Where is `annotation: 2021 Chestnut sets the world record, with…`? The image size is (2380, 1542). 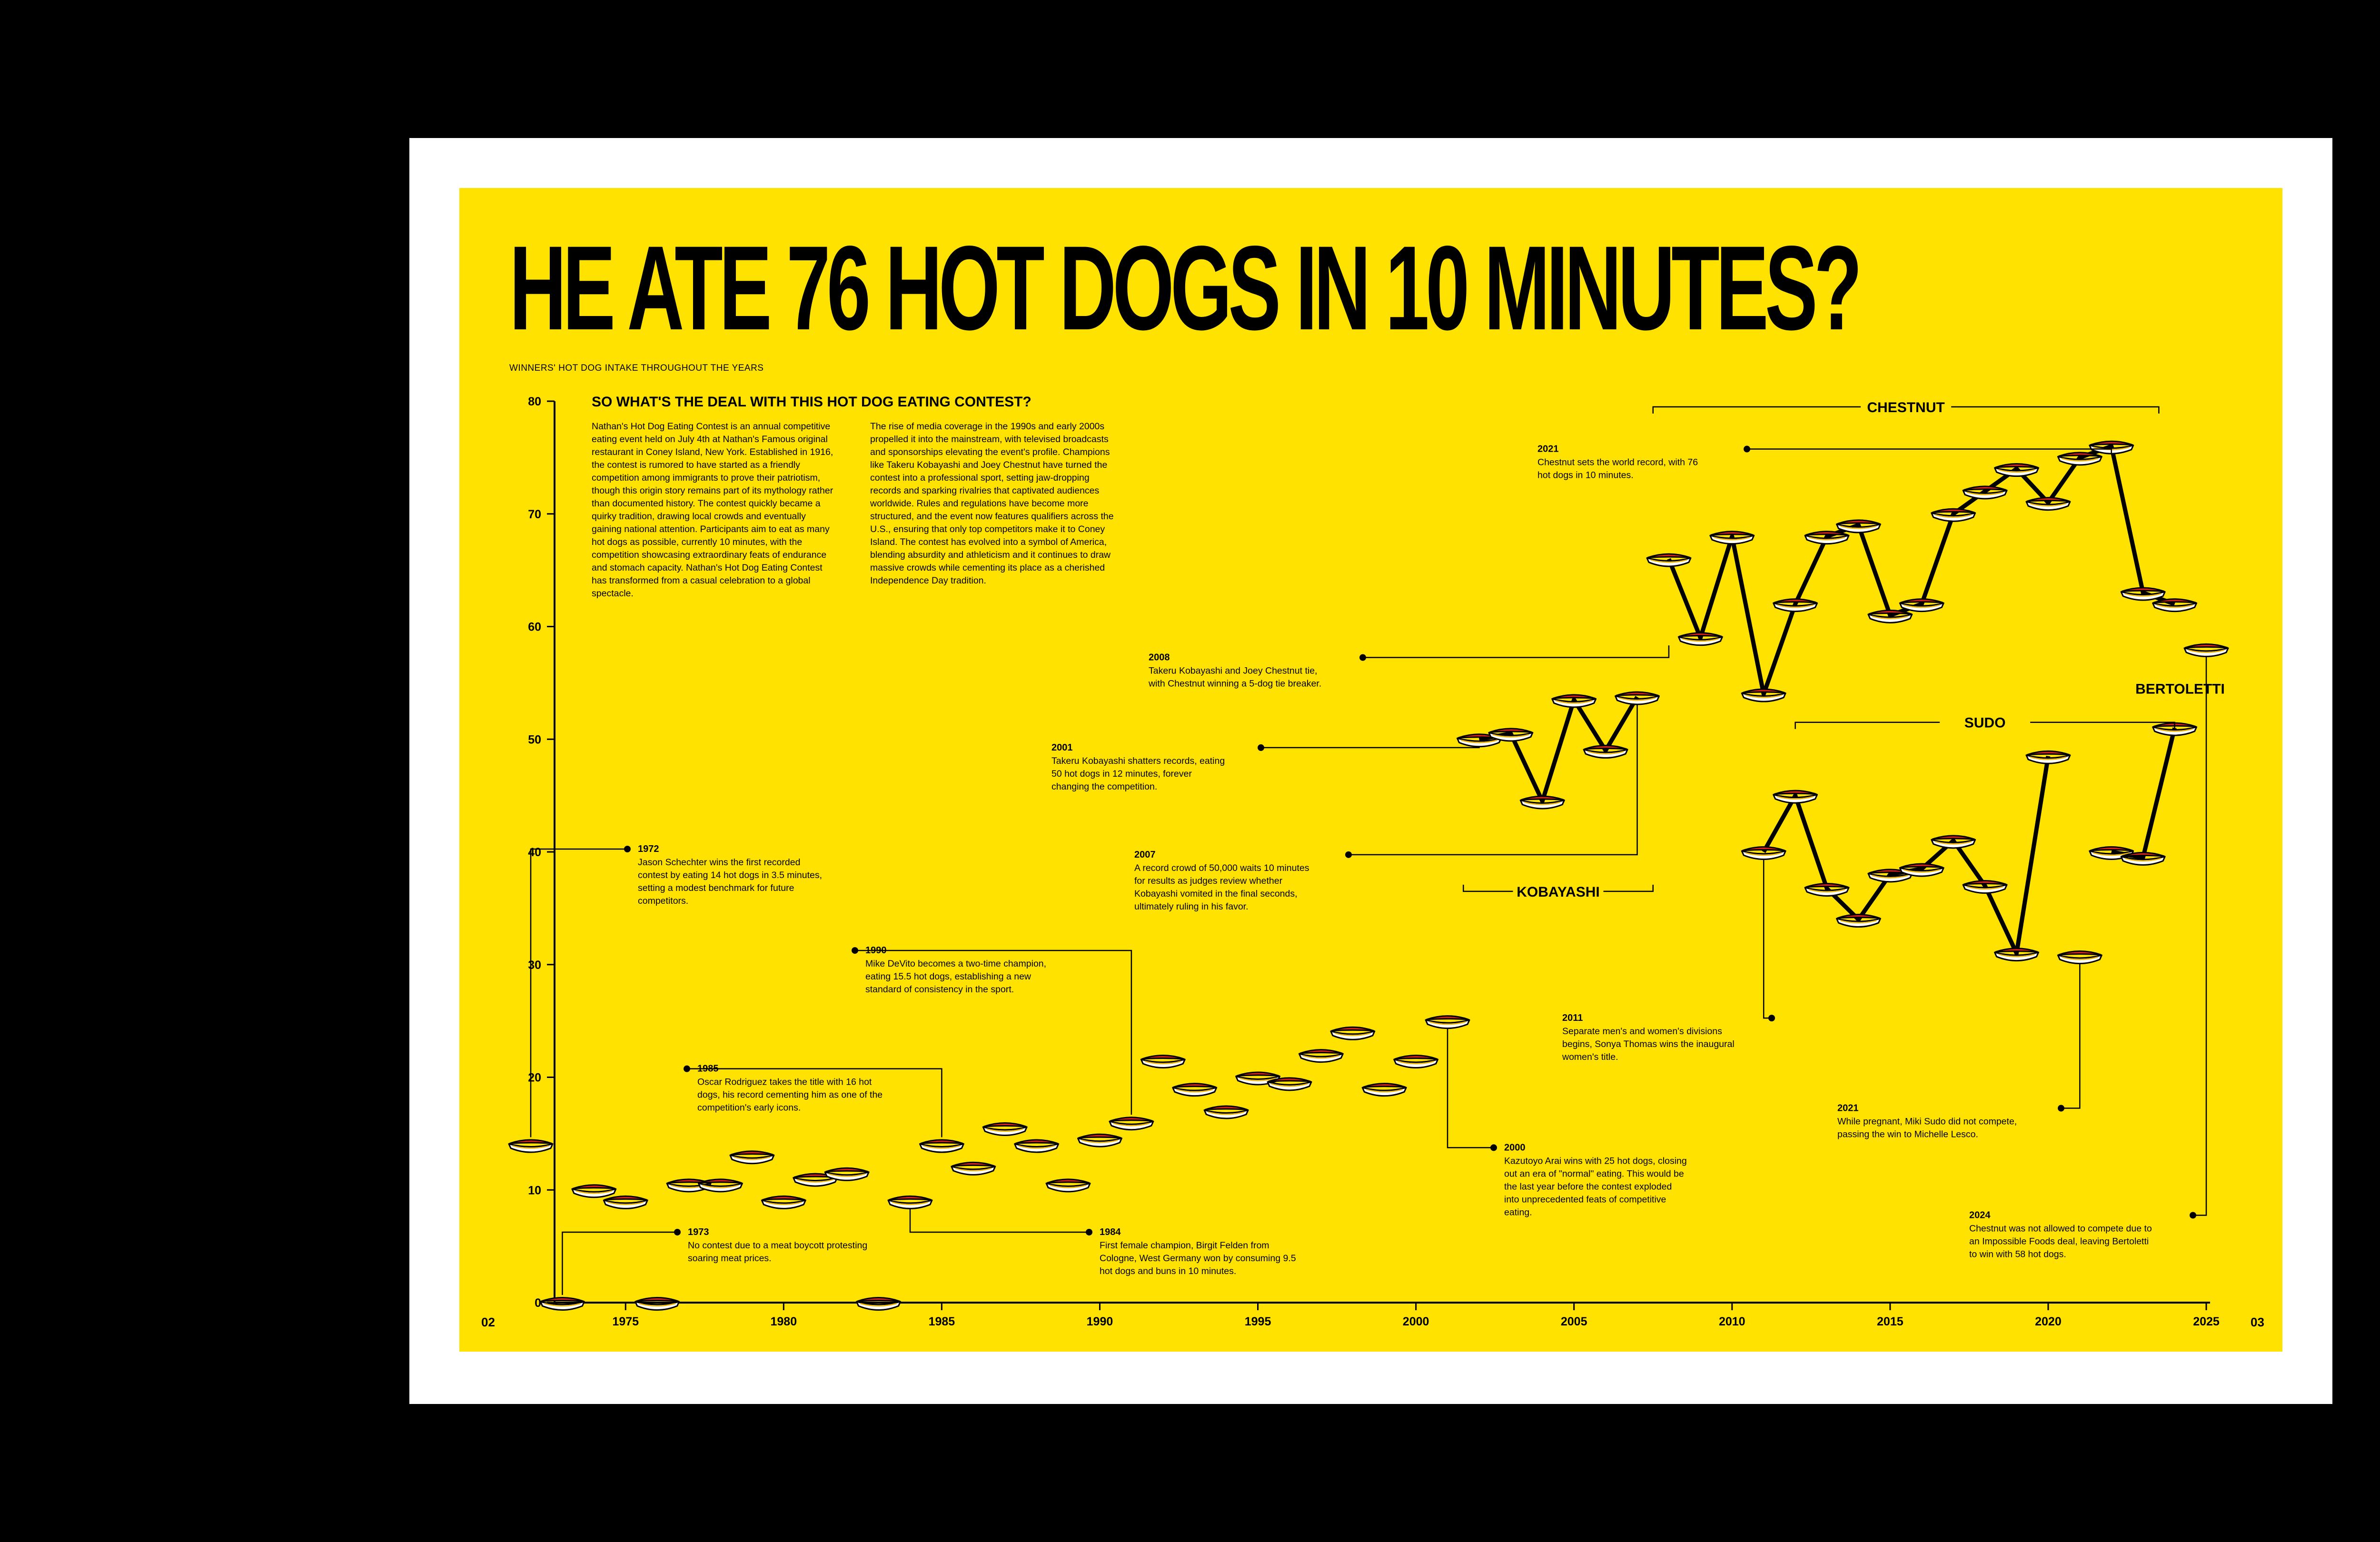
annotation: 2021 Chestnut sets the world record, with… is located at coordinates (1824, 462).